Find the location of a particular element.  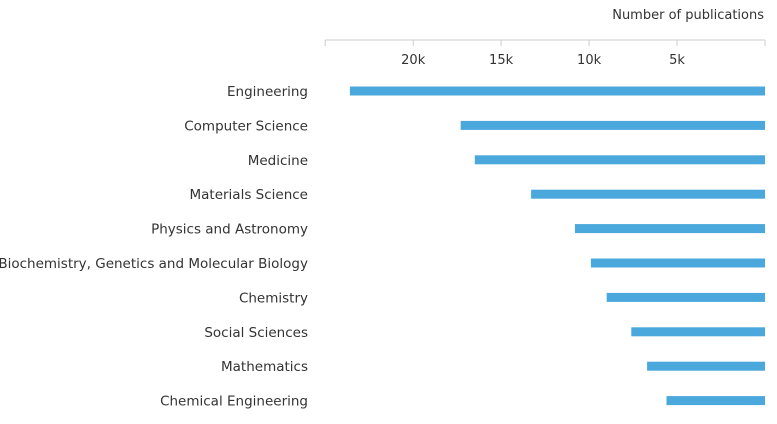

x-tick-label: 5k is located at coordinates (677, 60).